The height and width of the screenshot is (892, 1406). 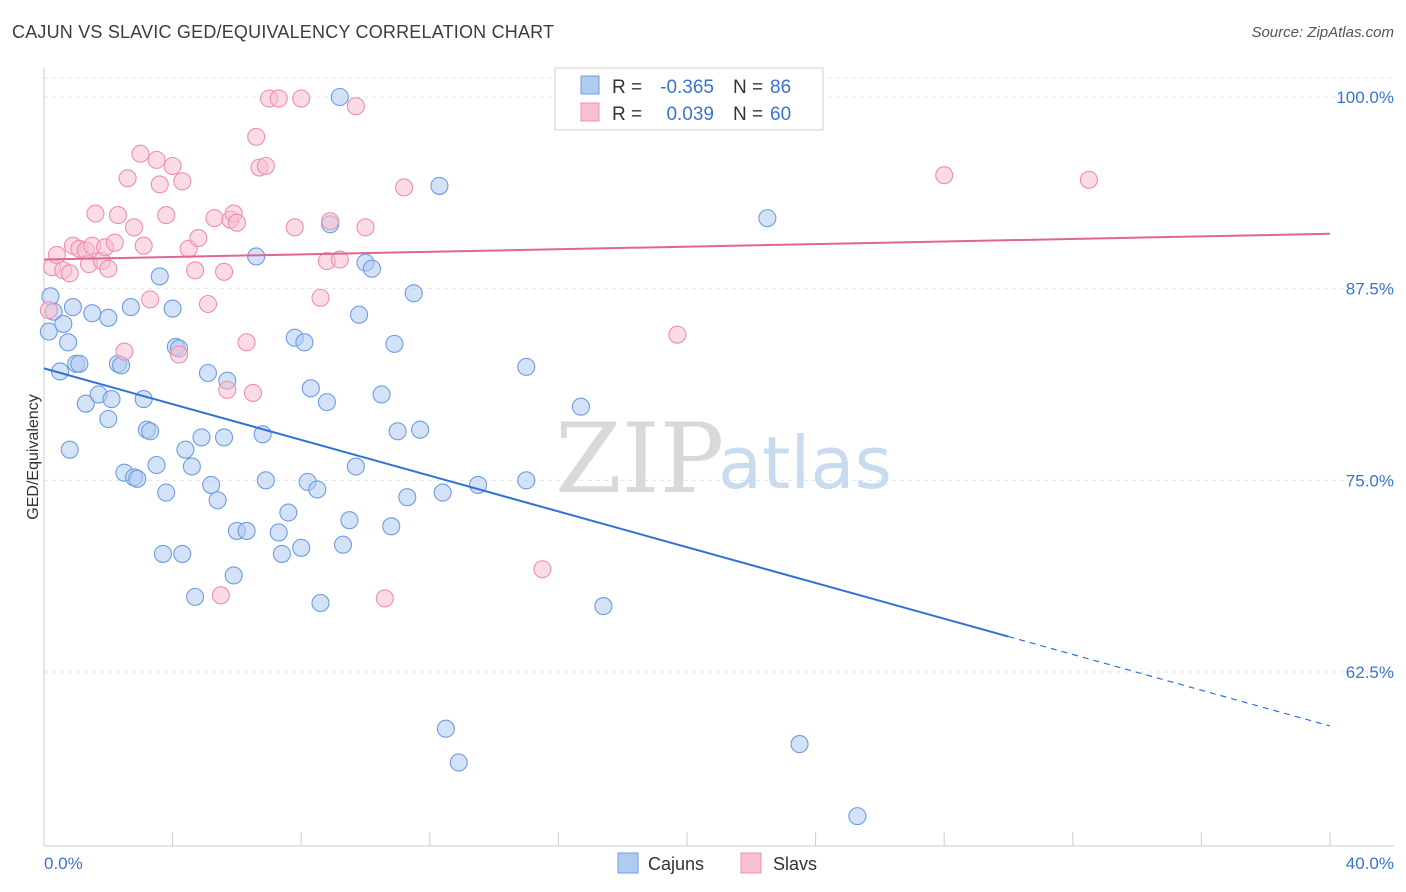 I want to click on legend-cajuns-swatch, so click(x=628, y=863).